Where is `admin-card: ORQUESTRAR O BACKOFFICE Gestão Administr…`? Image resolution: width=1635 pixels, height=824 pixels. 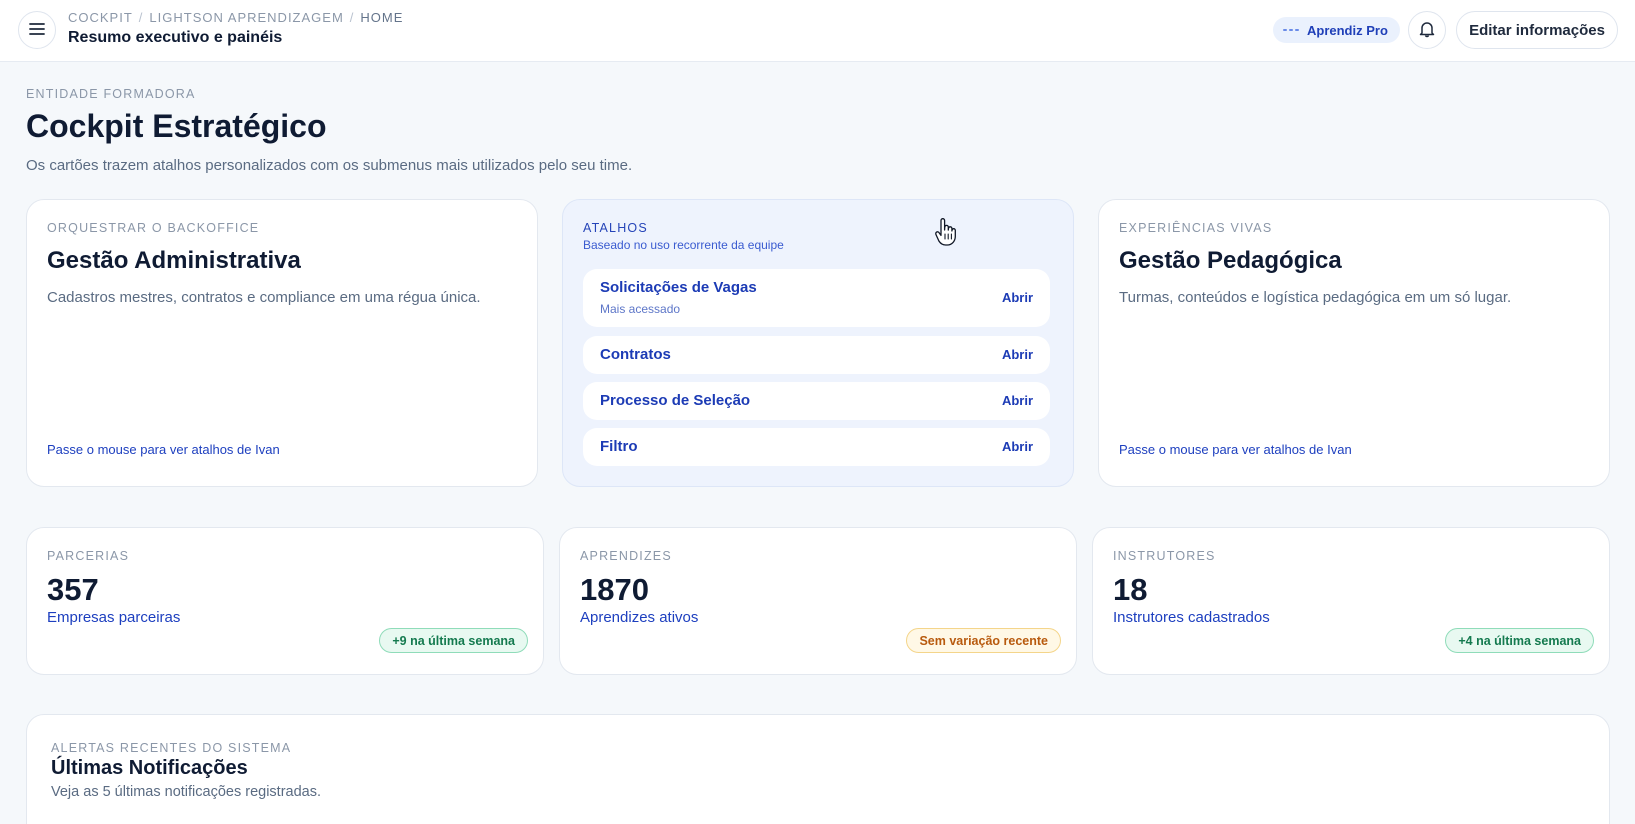
admin-card: ORQUESTRAR O BACKOFFICE Gestão Administr… is located at coordinates (282, 343).